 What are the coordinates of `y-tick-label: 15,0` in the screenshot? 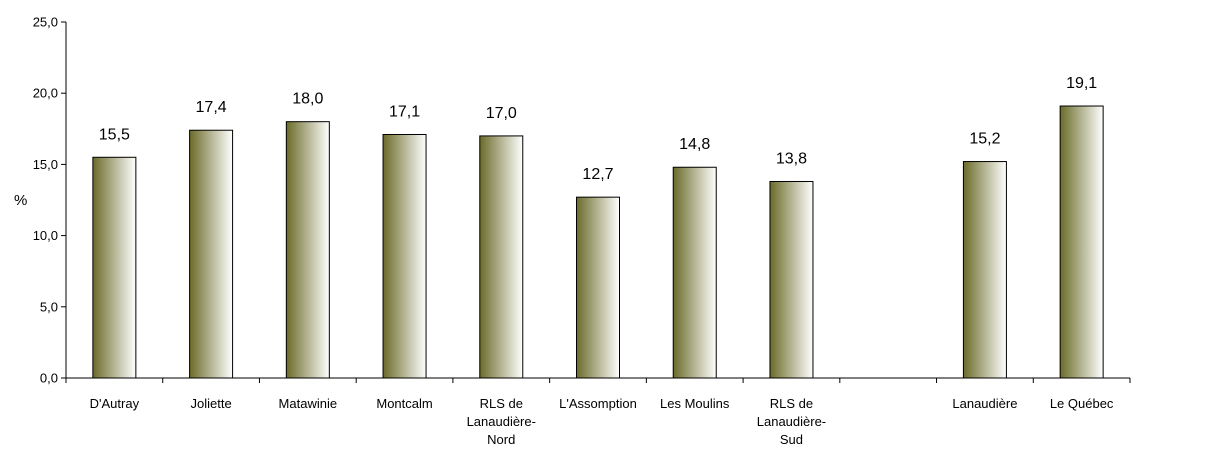 It's located at (45, 164).